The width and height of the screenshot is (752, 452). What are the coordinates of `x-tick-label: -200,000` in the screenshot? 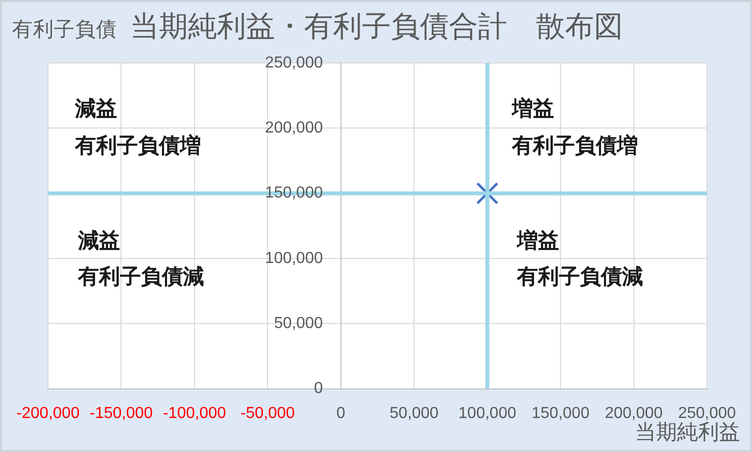 It's located at (48, 413).